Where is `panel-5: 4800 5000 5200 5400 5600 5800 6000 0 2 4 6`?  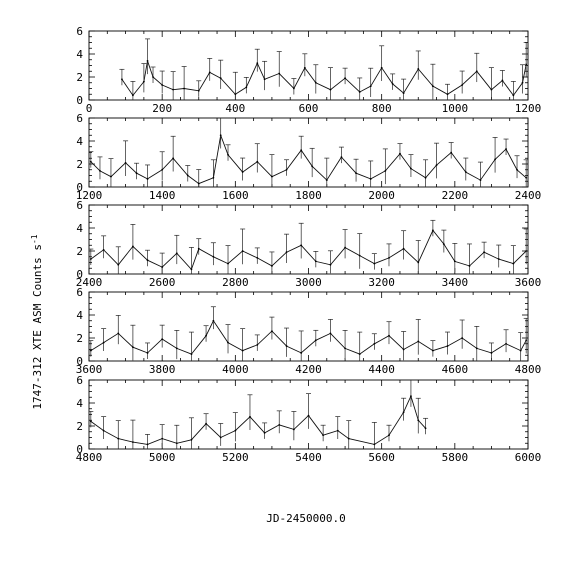
panel-5: 4800 5000 5200 5400 5600 5800 6000 0 2 4 6 is located at coordinates (309, 419).